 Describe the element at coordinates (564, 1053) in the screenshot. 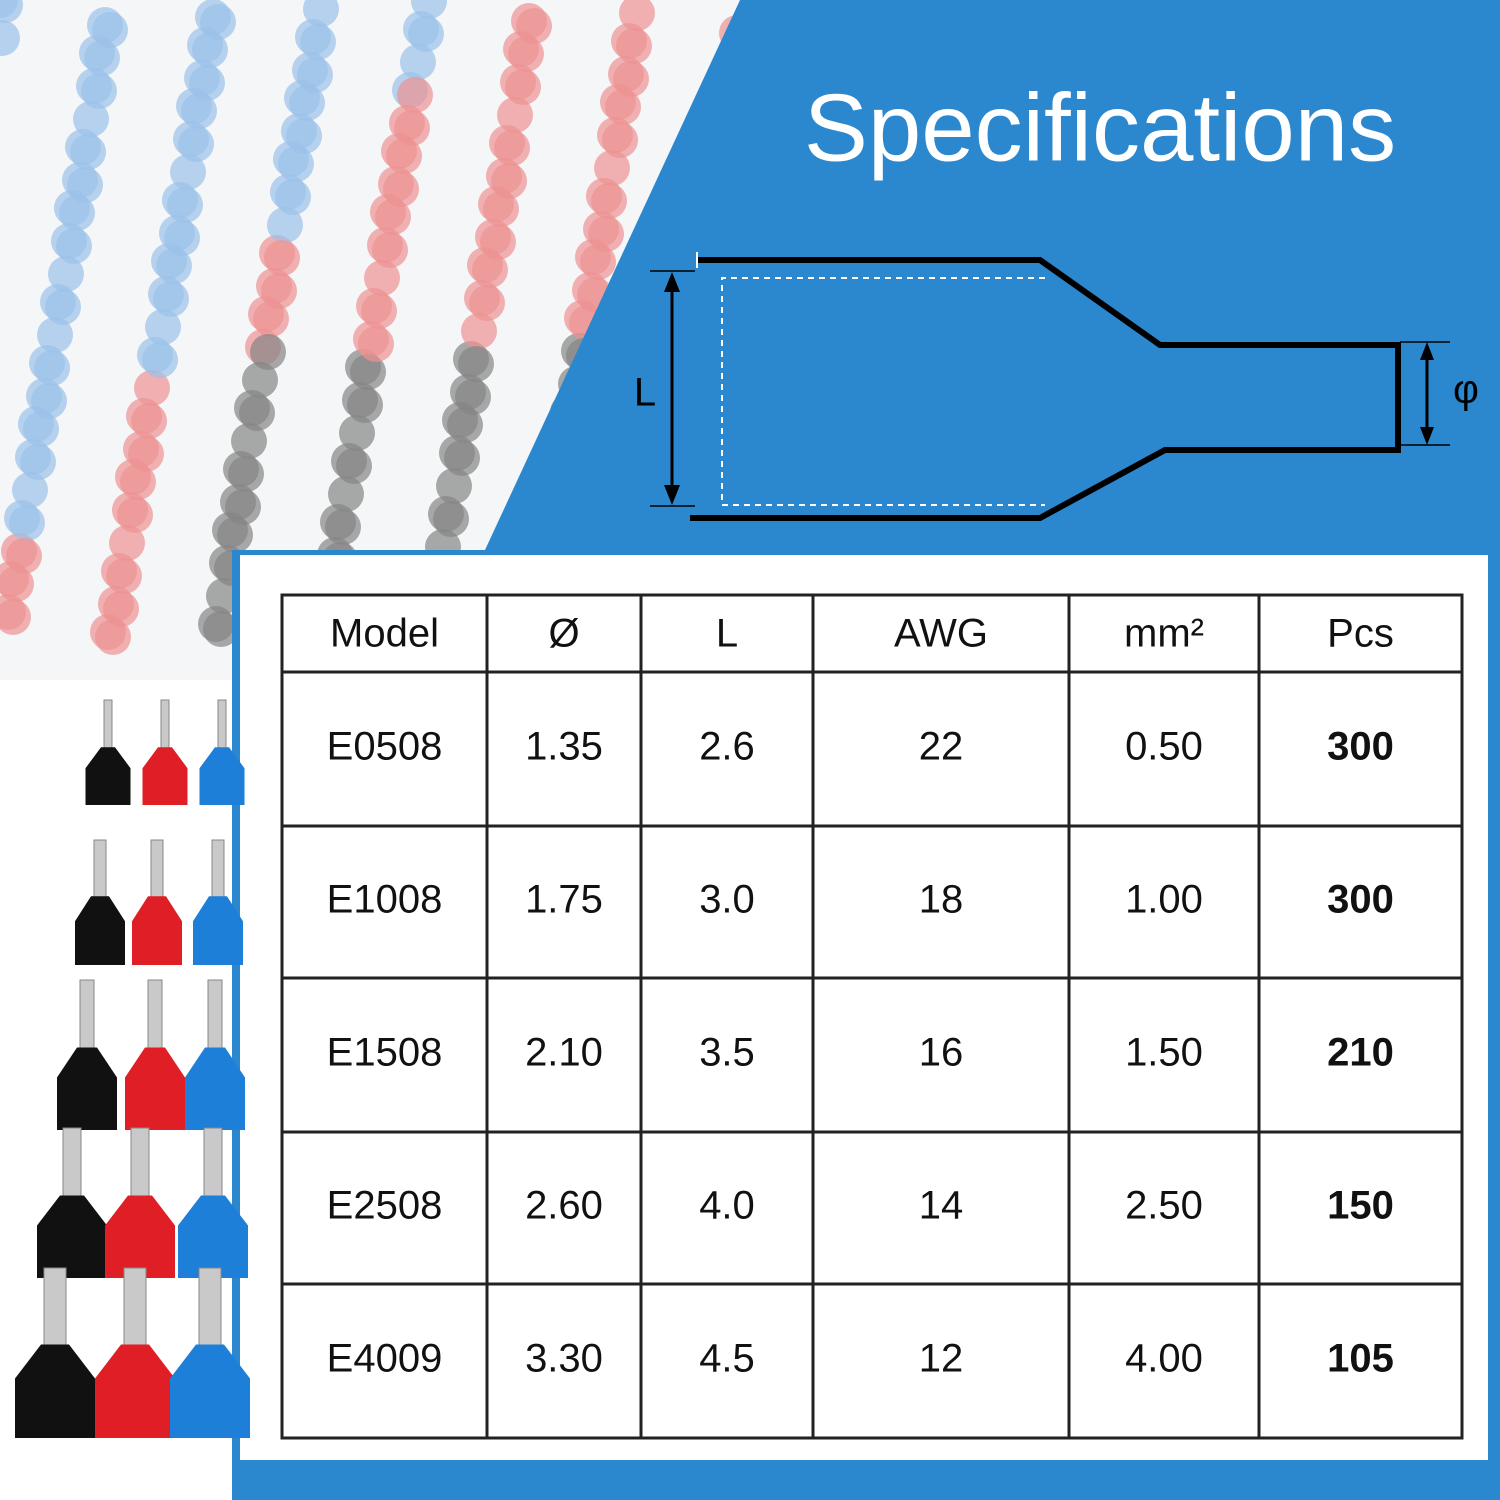

I see `table-cell: 2.10` at that location.